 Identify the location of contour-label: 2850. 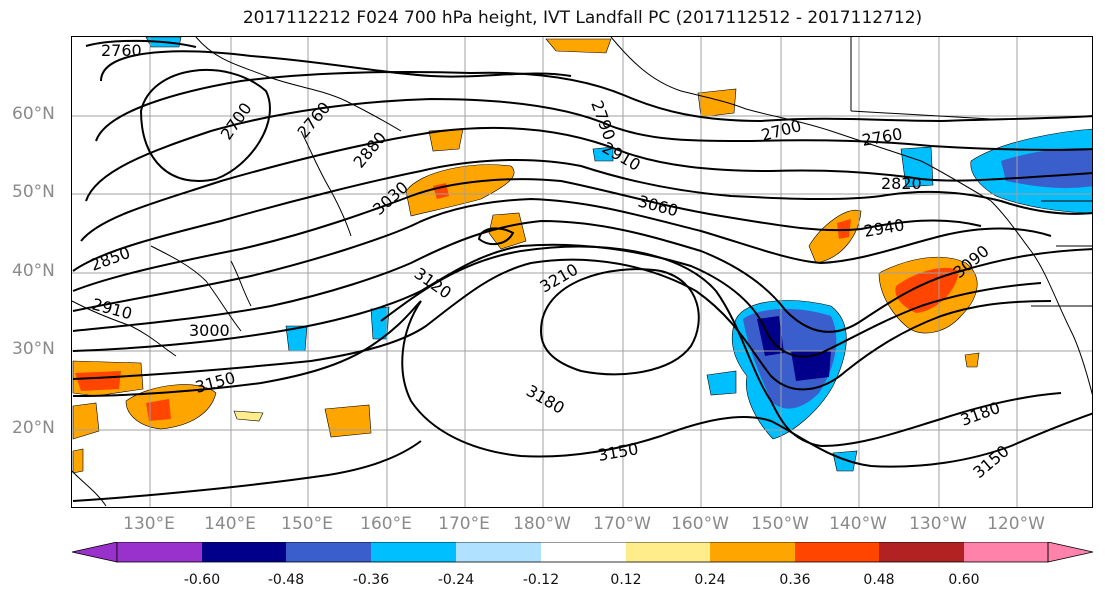
(110, 259).